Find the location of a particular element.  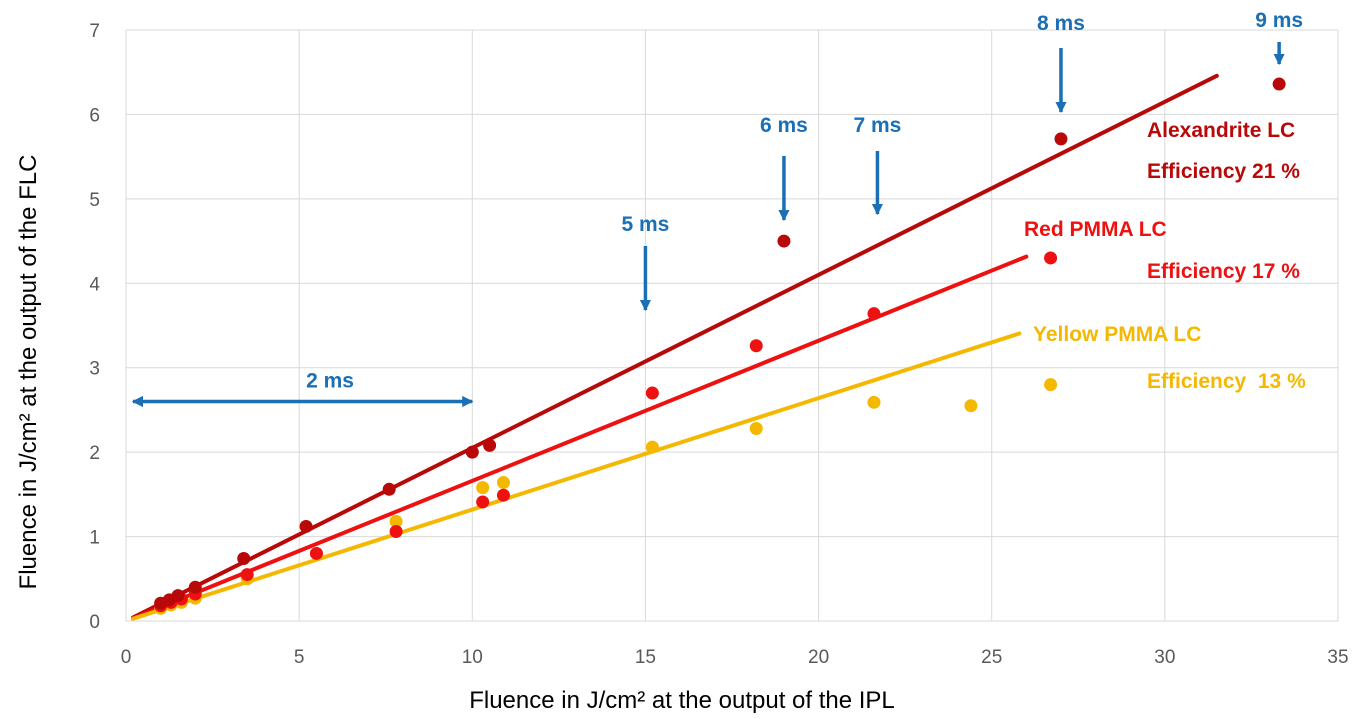

range-label-2ms: 2 ms is located at coordinates (330, 380).